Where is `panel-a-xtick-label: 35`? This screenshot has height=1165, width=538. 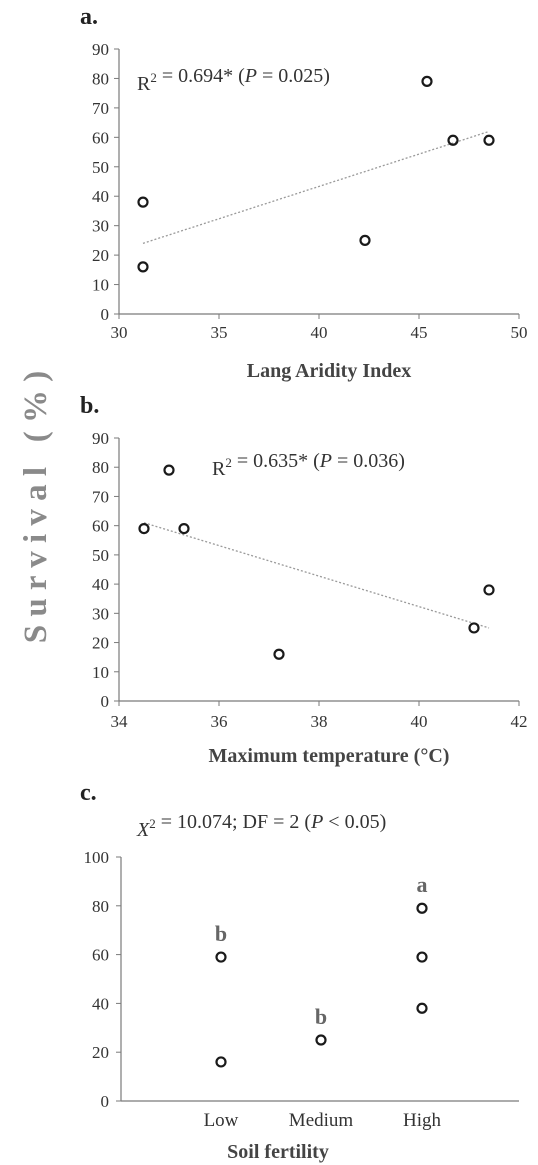
panel-a-xtick-label: 35 is located at coordinates (219, 332).